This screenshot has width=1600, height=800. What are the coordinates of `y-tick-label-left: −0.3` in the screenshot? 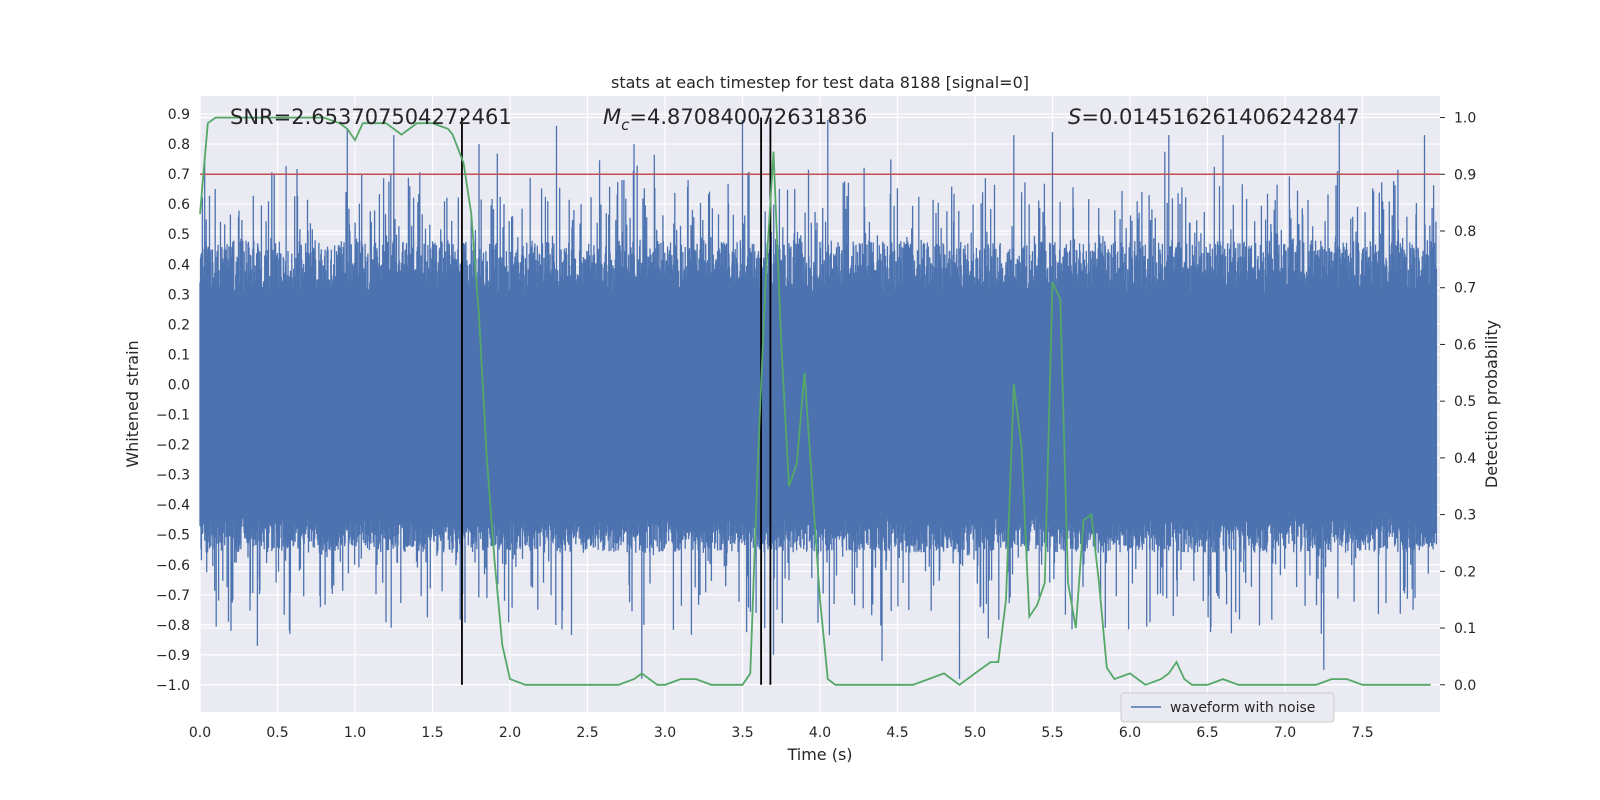 It's located at (173, 476).